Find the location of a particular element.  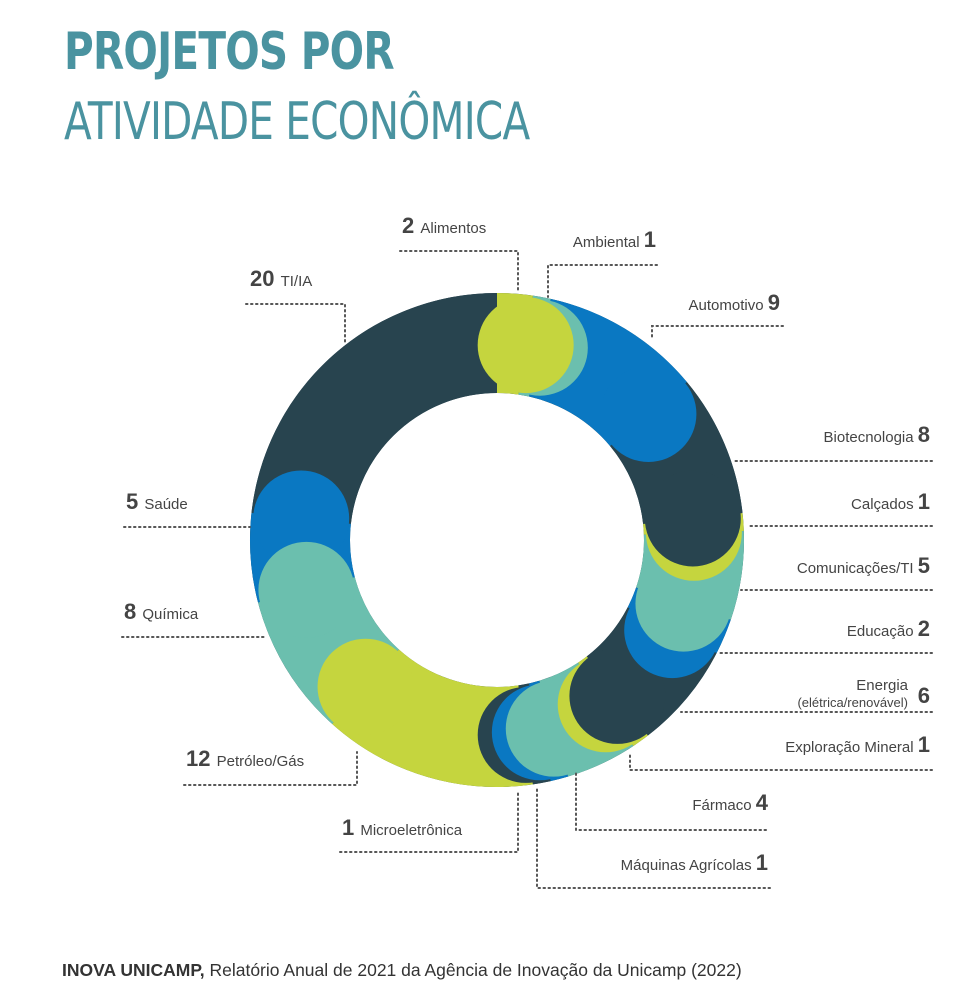

label-educacao: Educação 2 is located at coordinates (888, 628).